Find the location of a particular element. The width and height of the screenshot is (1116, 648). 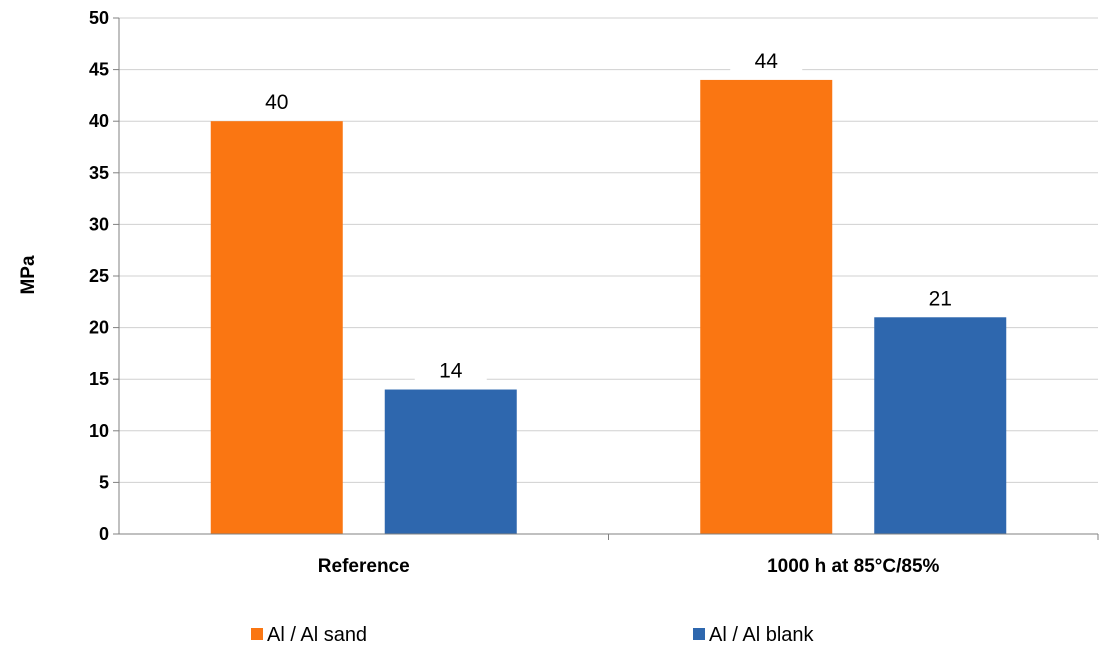

y-tick-label: 20 is located at coordinates (99, 328).